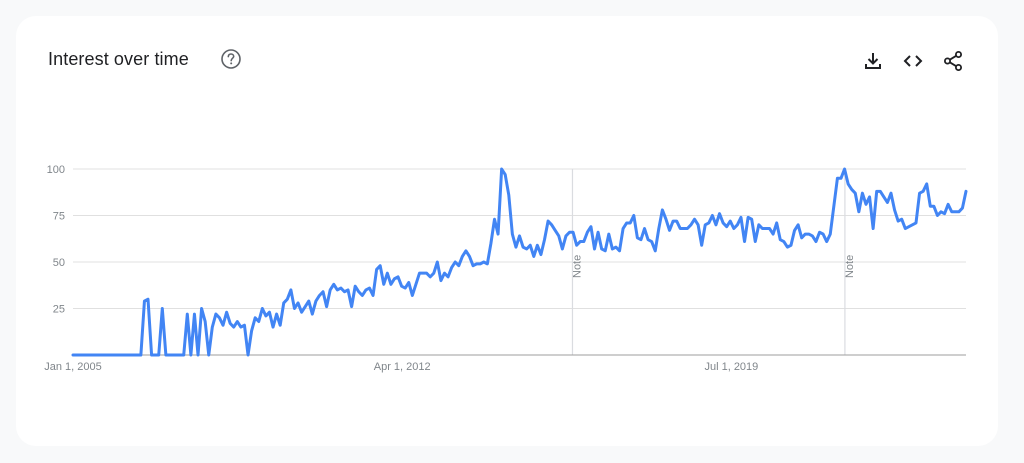 The height and width of the screenshot is (463, 1024). What do you see at coordinates (713, 262) in the screenshot?
I see `note-annotations: Note Note` at bounding box center [713, 262].